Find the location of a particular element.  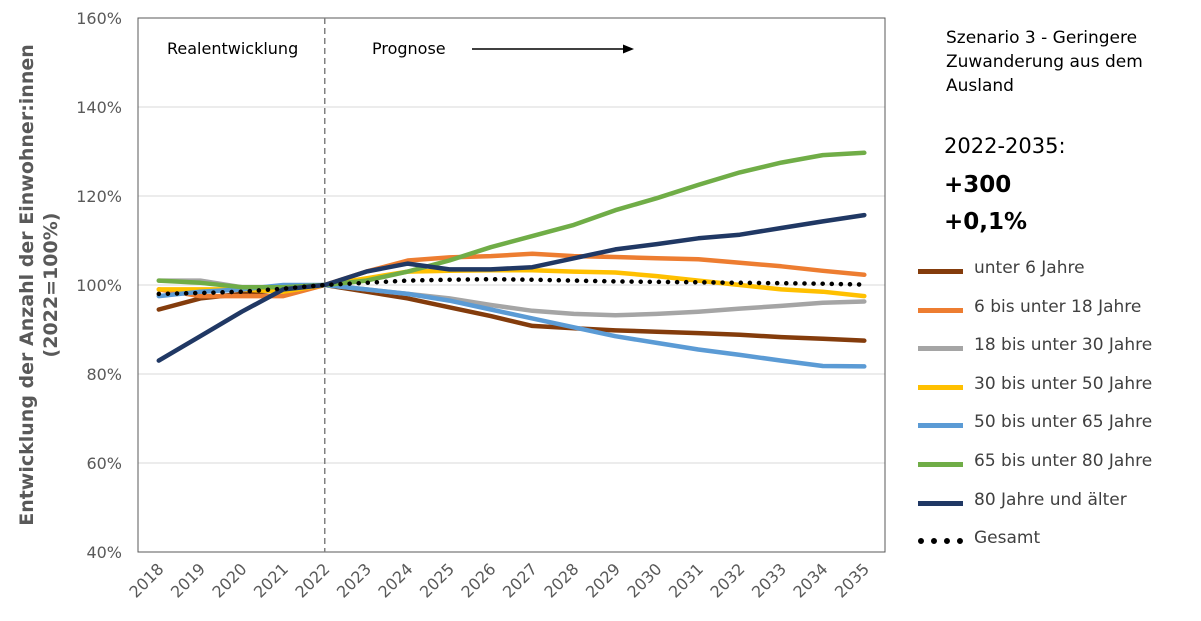

percent-change: +0,1% is located at coordinates (986, 222).